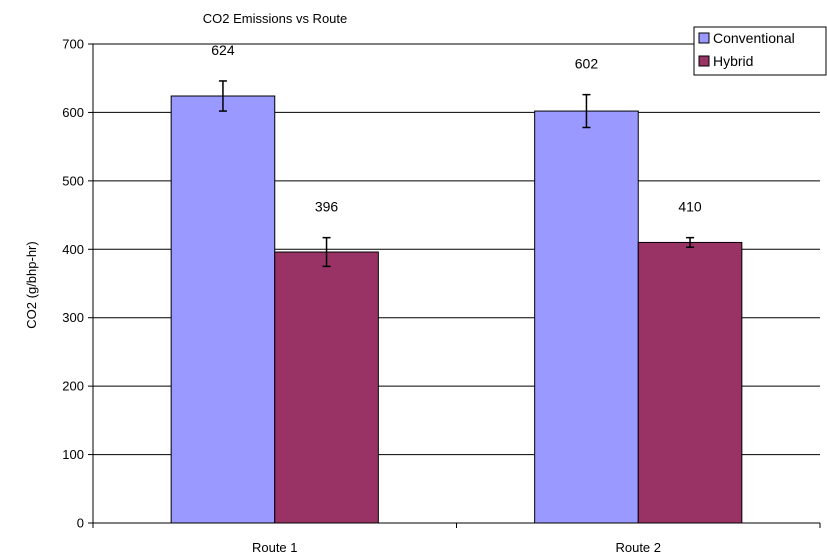 The height and width of the screenshot is (559, 827). Describe the element at coordinates (638, 547) in the screenshot. I see `x-tick-label: Route 2` at that location.